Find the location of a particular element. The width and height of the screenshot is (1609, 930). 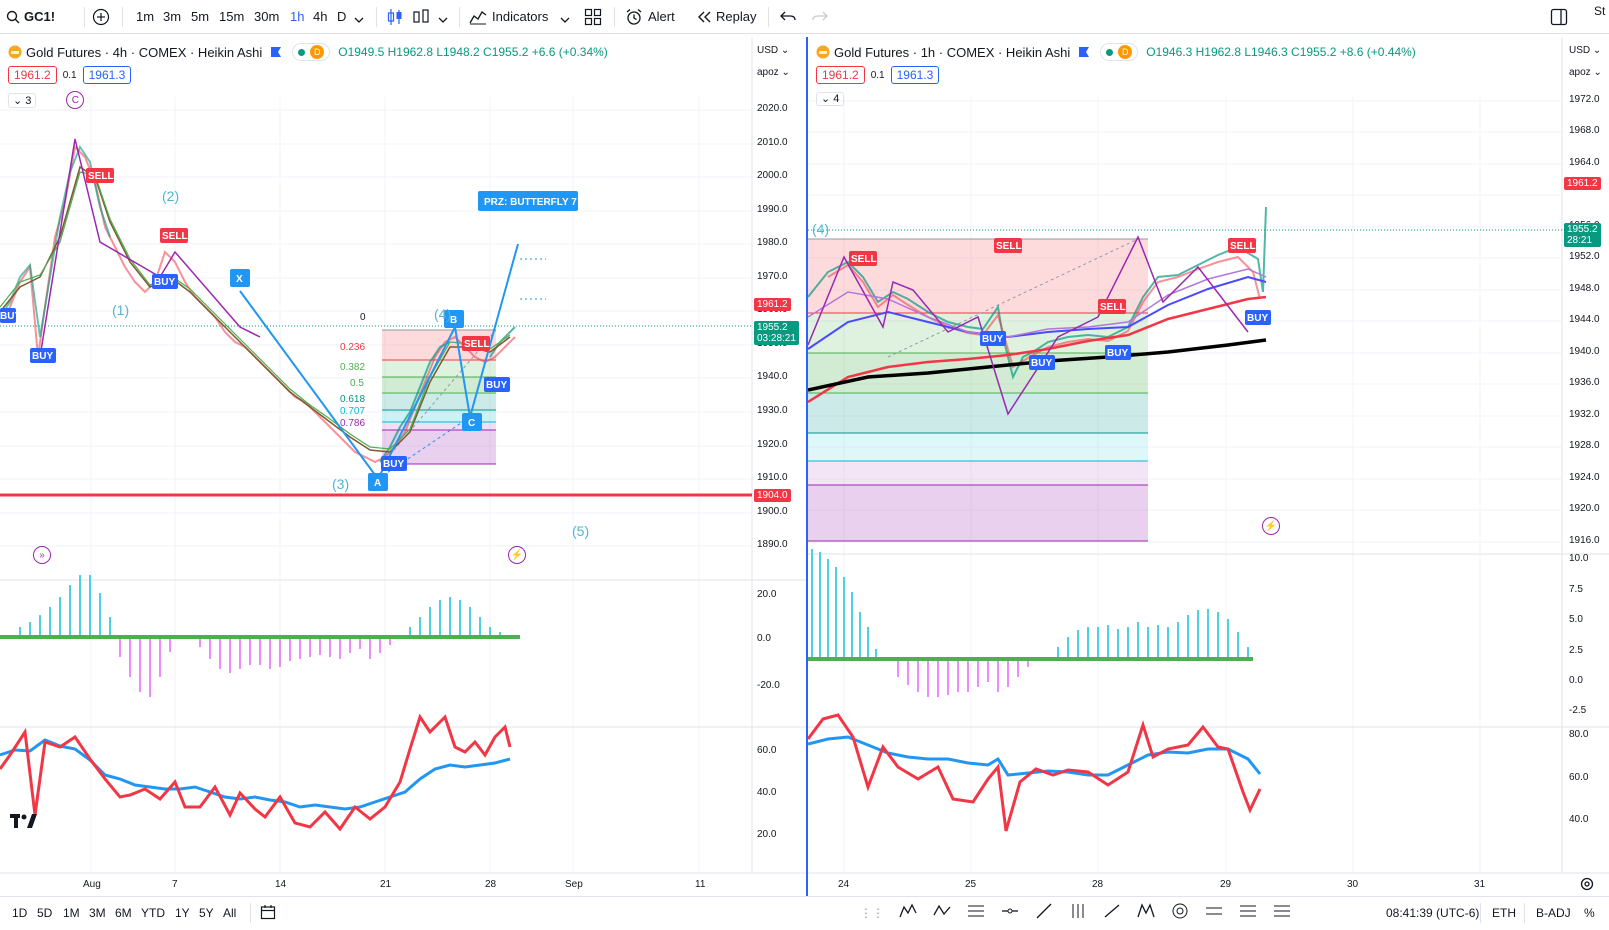

svg-text: (3) is located at coordinates (340, 484).